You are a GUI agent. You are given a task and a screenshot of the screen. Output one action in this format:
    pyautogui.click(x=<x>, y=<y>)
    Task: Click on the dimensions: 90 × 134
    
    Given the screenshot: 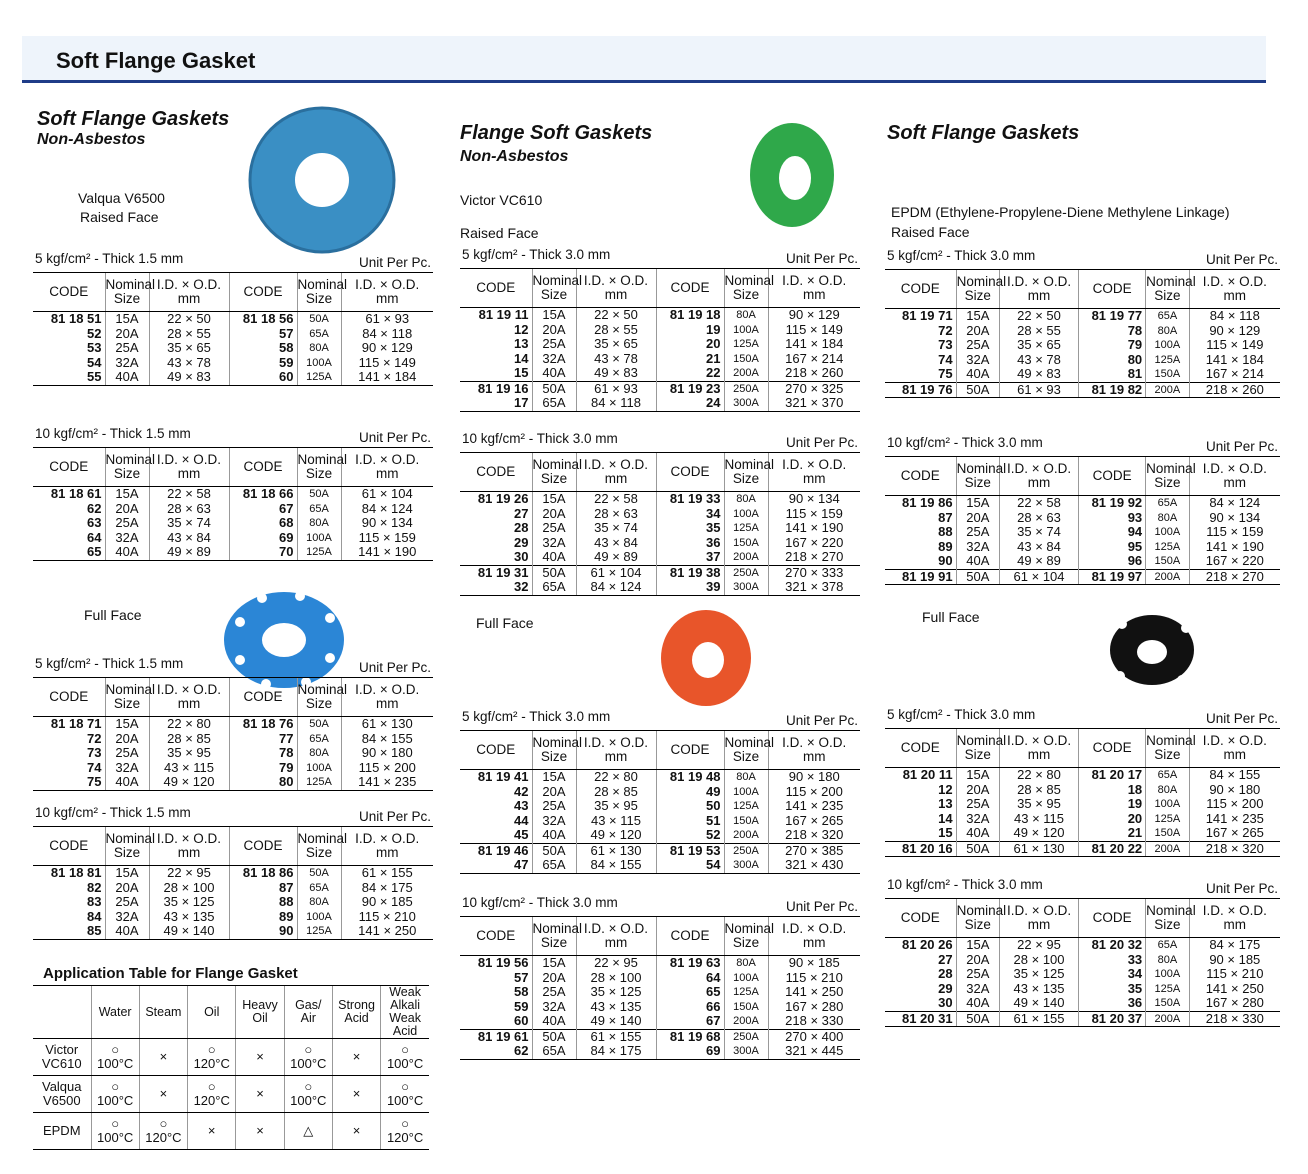 What is the action you would take?
    pyautogui.click(x=386, y=523)
    